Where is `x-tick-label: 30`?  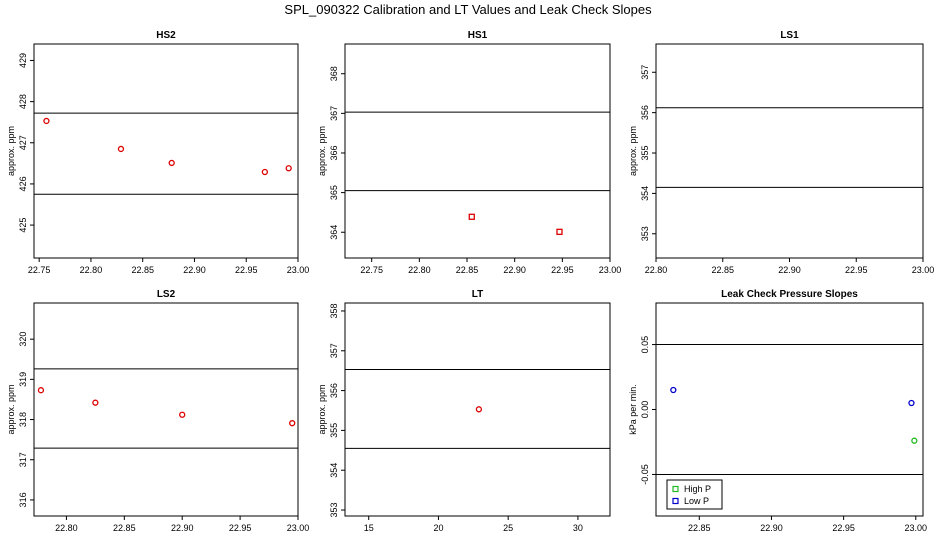
x-tick-label: 30 is located at coordinates (578, 528).